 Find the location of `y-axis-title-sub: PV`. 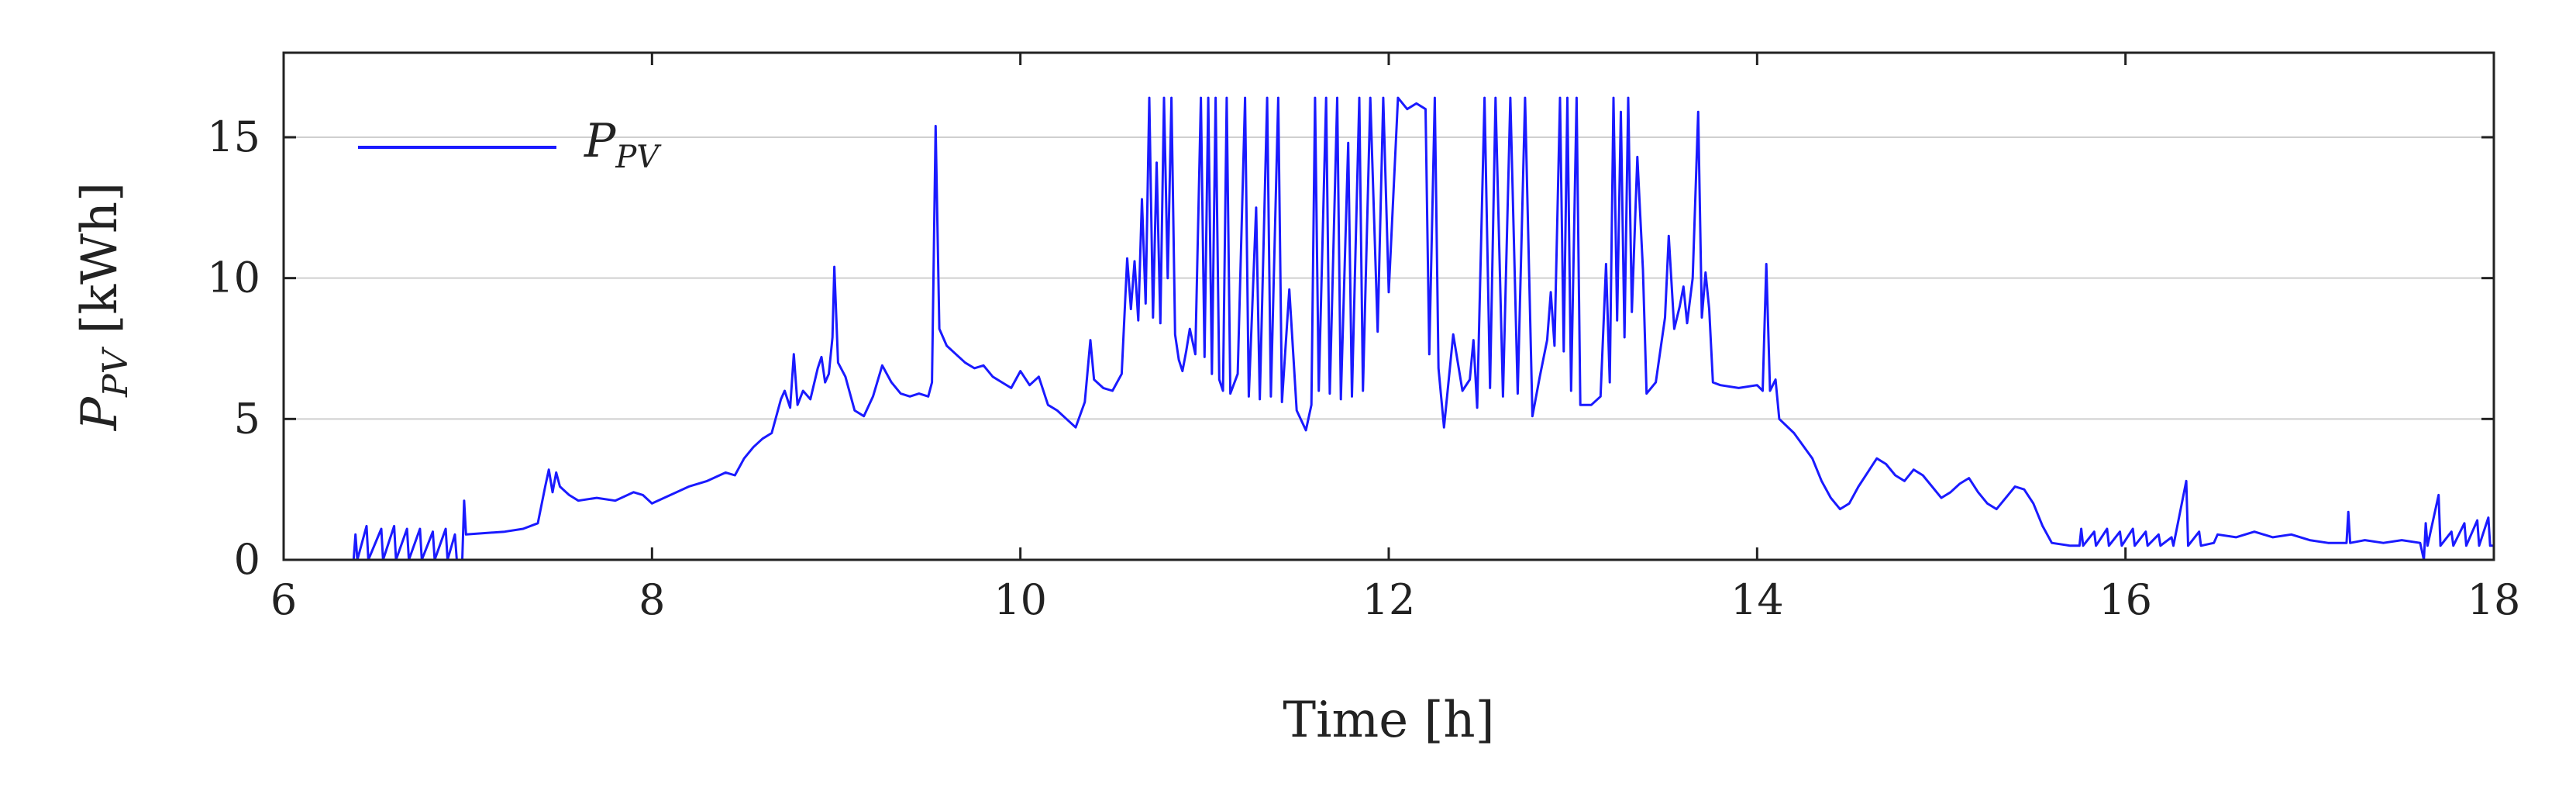

y-axis-title-sub: PV is located at coordinates (116, 372).